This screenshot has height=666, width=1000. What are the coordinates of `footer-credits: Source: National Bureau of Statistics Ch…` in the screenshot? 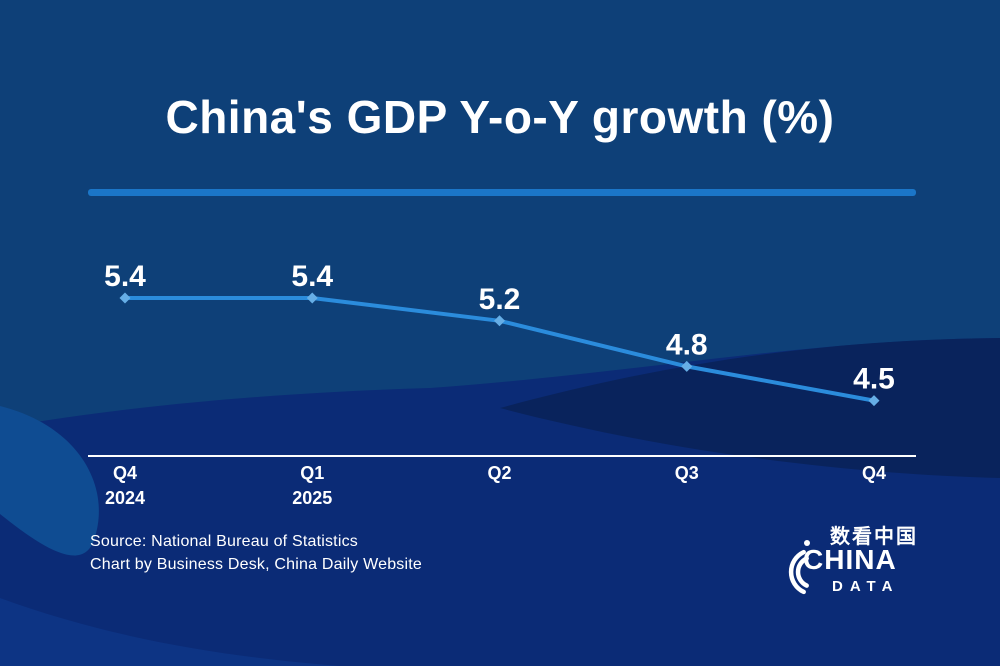 It's located at (256, 553).